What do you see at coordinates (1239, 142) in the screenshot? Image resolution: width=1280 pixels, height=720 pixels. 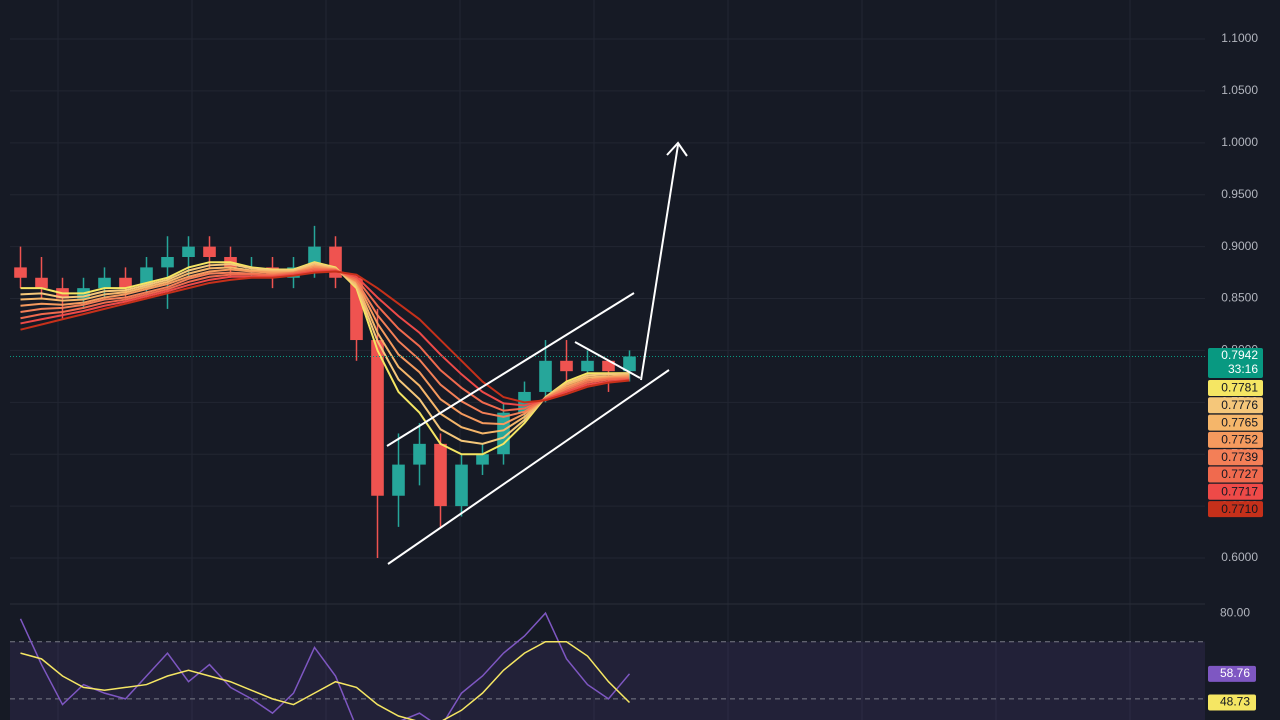 I see `y-tick-label: 1.0000` at bounding box center [1239, 142].